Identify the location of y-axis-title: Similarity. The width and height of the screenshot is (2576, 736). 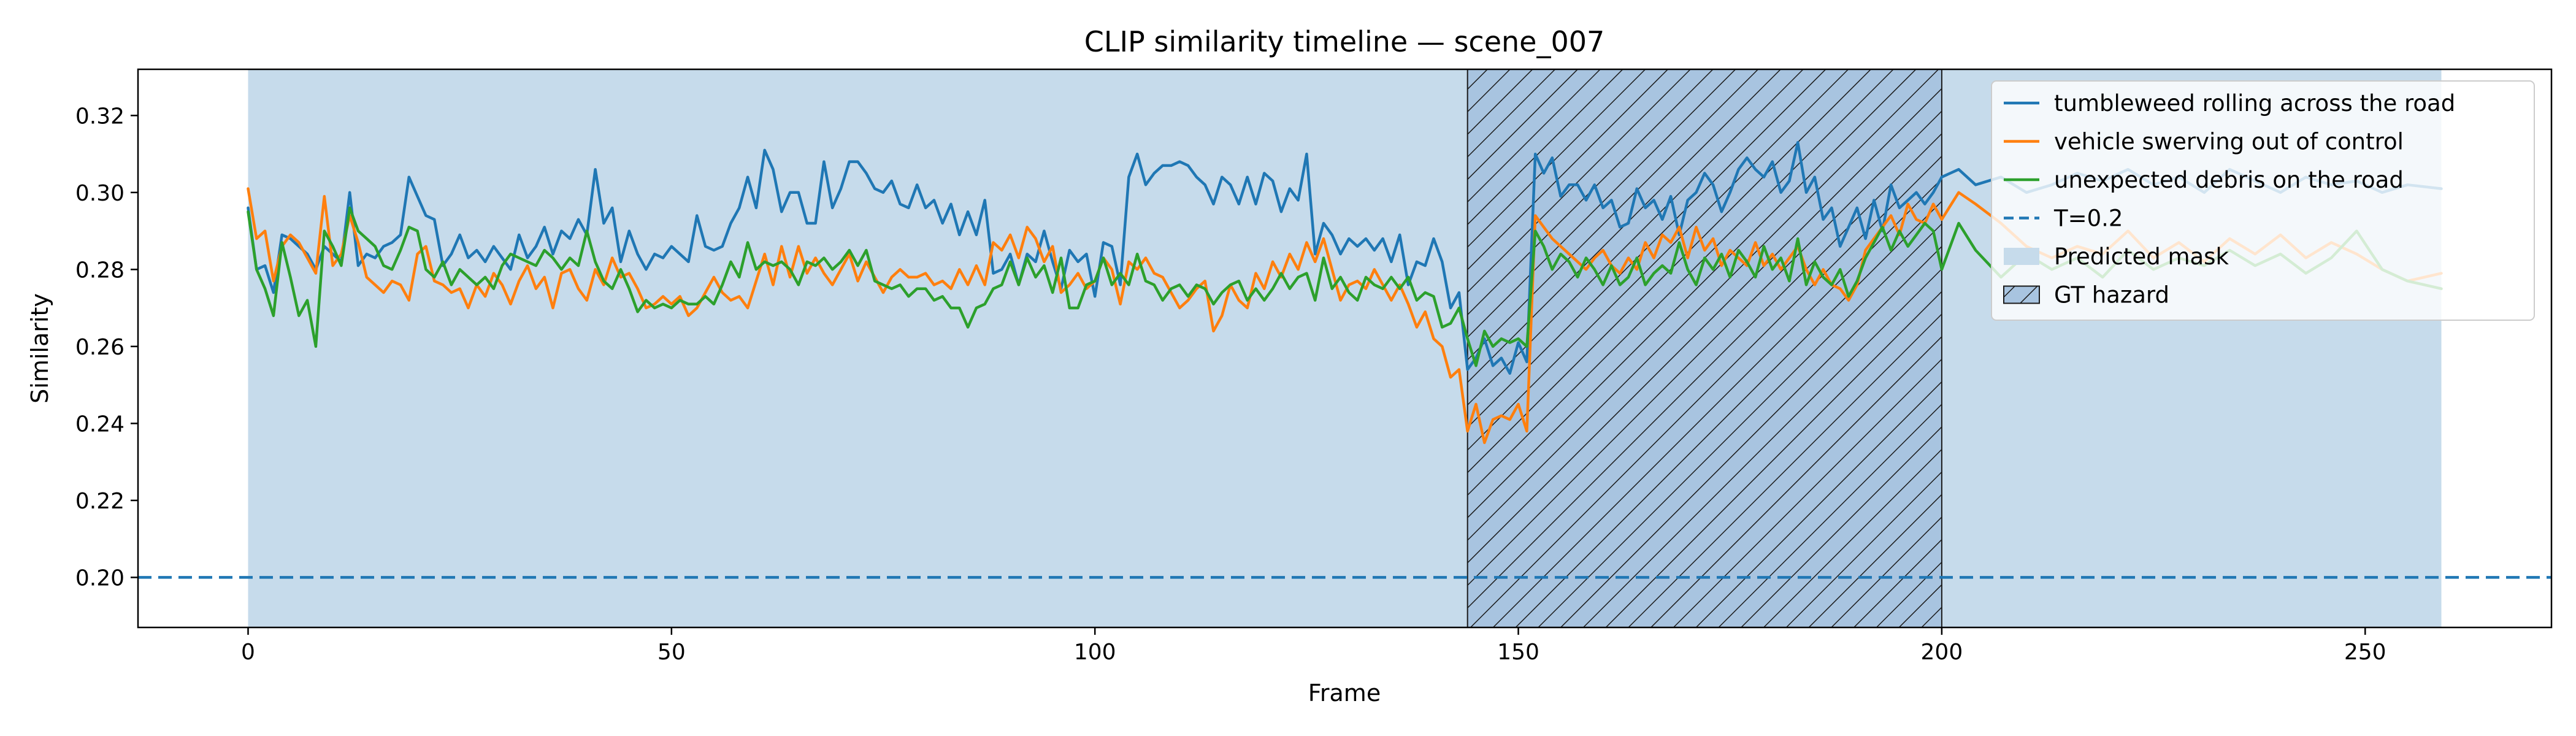
(39, 348).